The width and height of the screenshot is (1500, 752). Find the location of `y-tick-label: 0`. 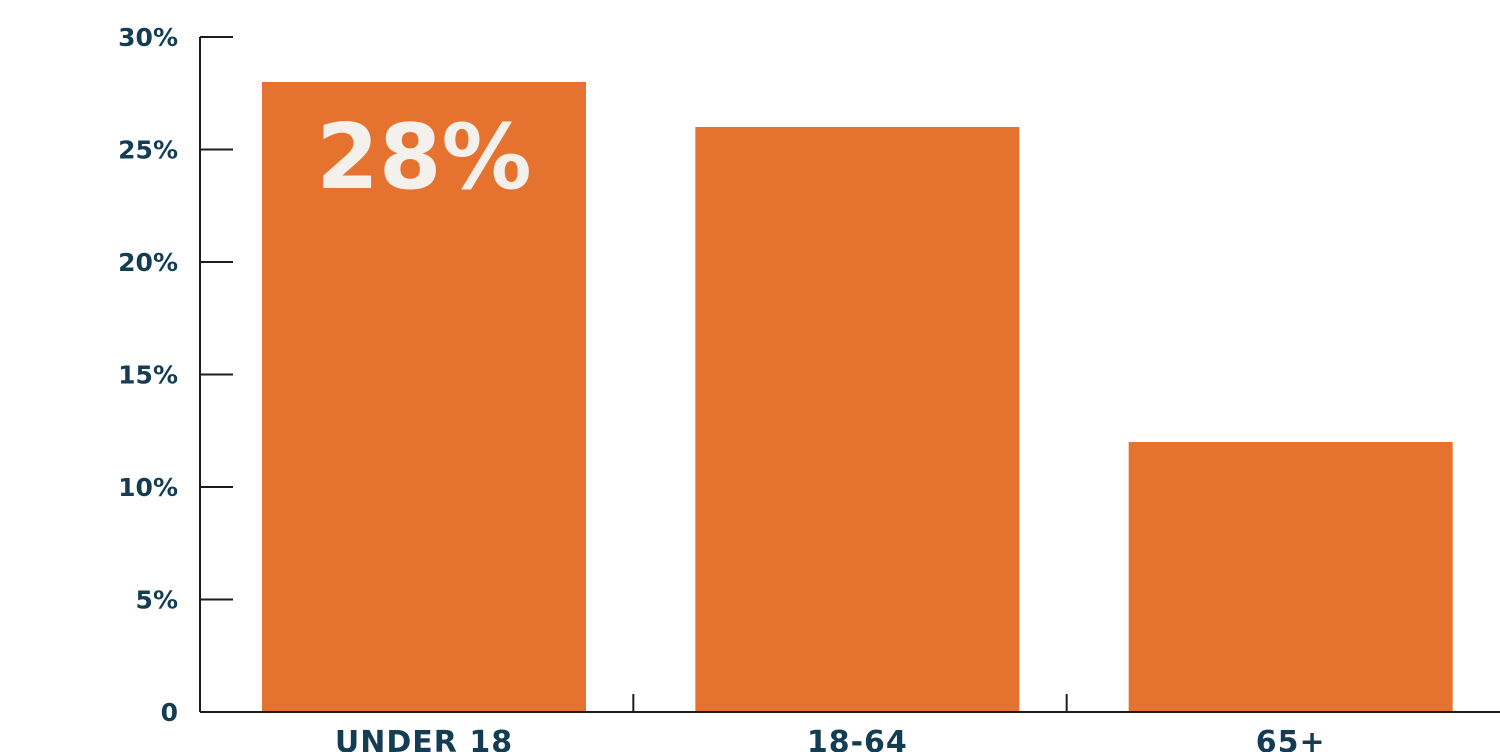

y-tick-label: 0 is located at coordinates (169, 712).